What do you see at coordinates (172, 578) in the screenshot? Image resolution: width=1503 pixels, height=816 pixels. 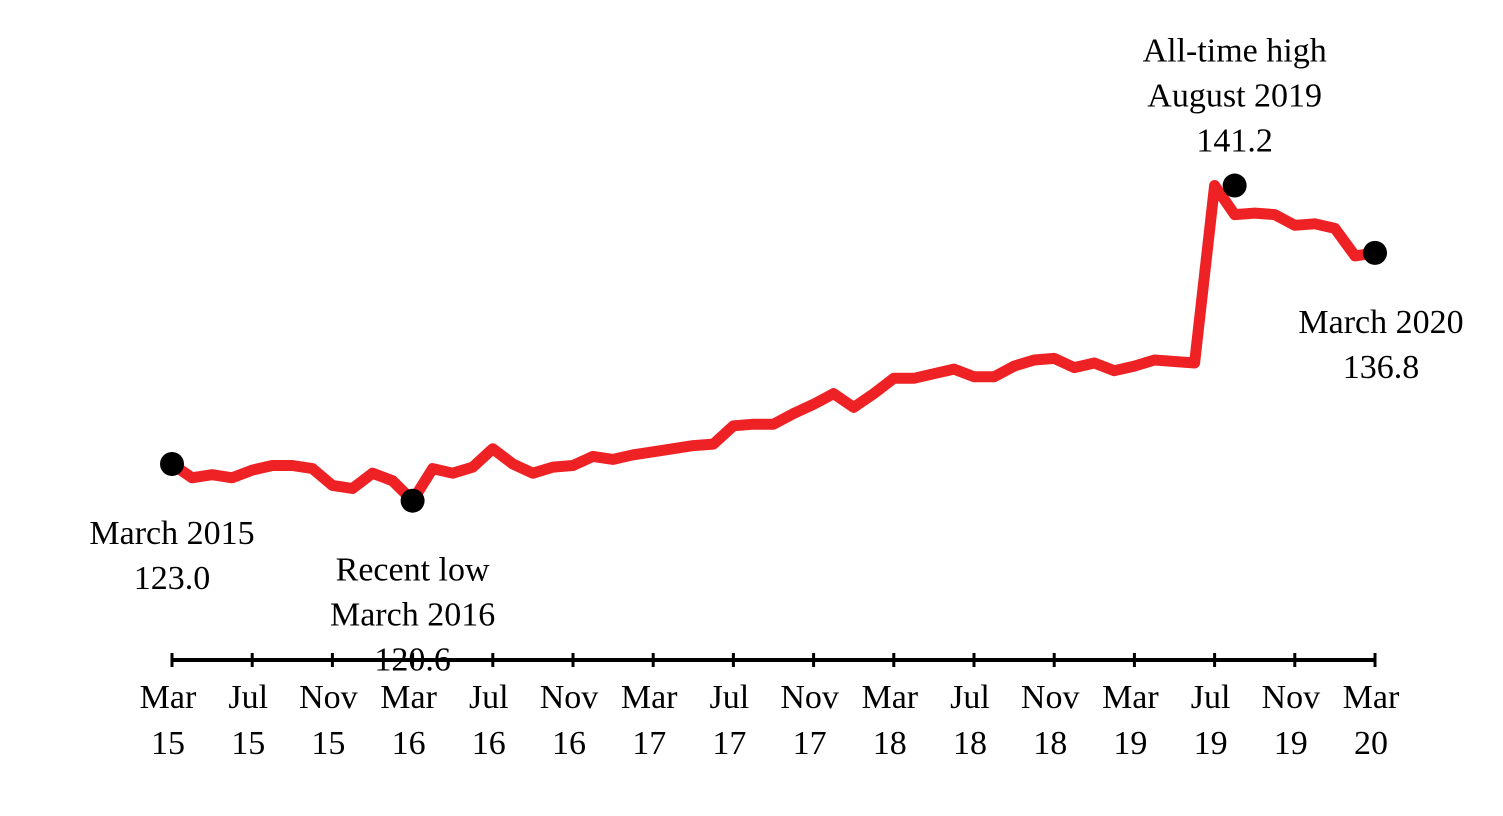 I see `annotation-0-line-1: 123.0` at bounding box center [172, 578].